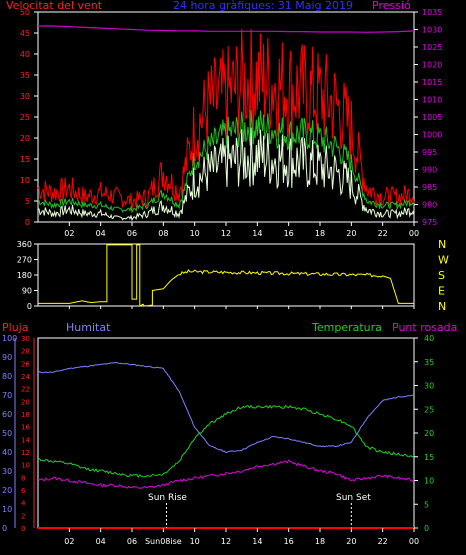 Image resolution: width=466 pixels, height=555 pixels. What do you see at coordinates (7, 414) in the screenshot?
I see `humidity-y-tick-label: 60` at bounding box center [7, 414].